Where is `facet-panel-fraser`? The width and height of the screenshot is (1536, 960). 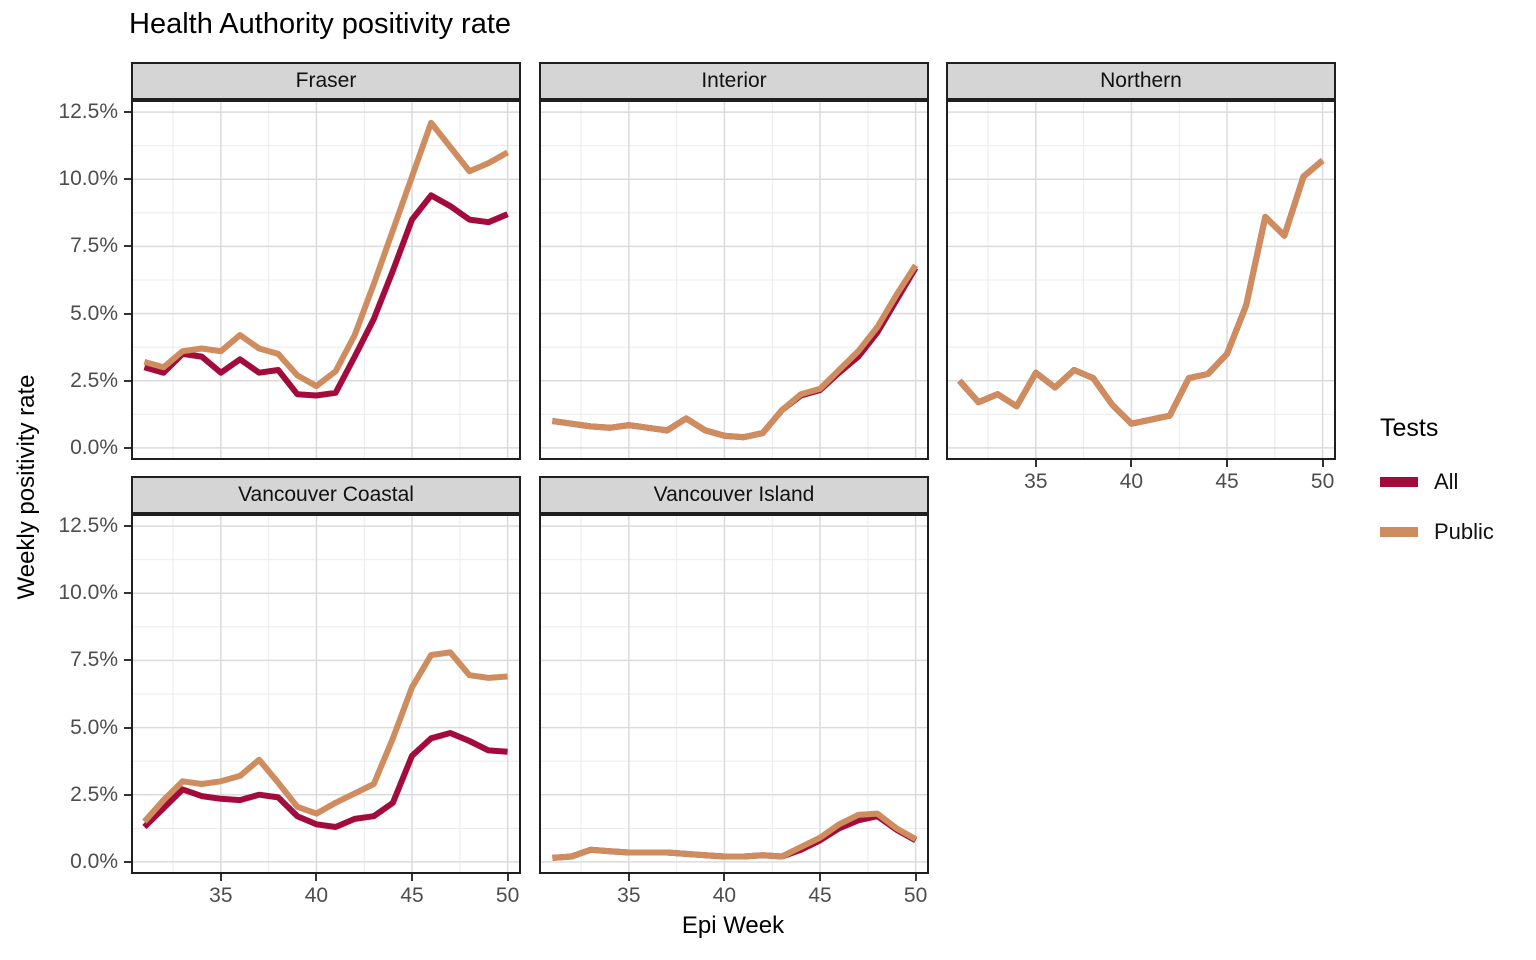 facet-panel-fraser is located at coordinates (326, 280).